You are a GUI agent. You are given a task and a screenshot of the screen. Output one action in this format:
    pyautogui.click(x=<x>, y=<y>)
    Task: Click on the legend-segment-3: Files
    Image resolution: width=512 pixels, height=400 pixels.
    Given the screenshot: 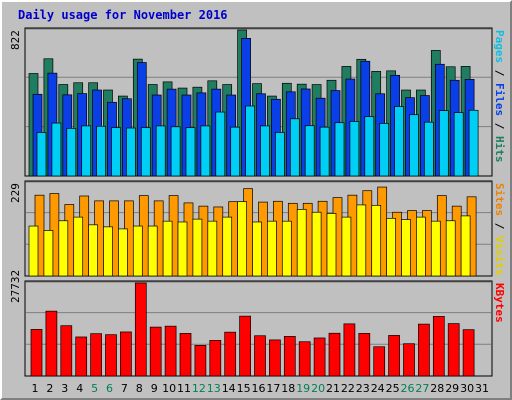 What is the action you would take?
    pyautogui.click(x=499, y=100)
    